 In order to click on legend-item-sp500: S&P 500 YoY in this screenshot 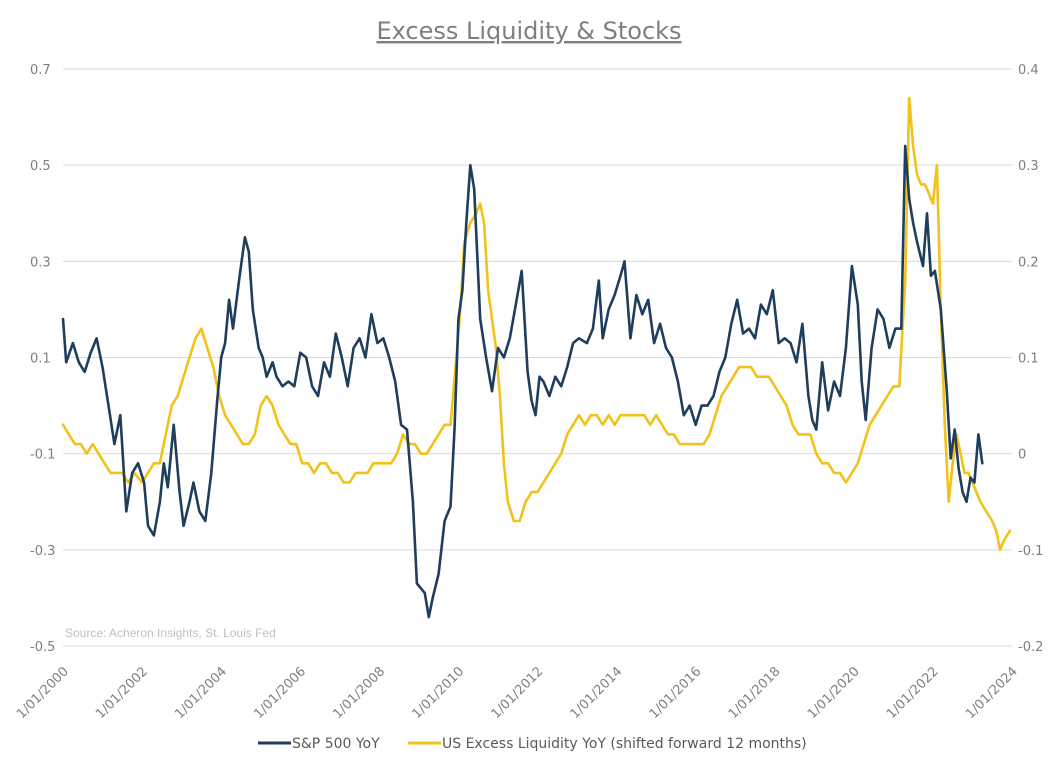, I will do `click(319, 744)`.